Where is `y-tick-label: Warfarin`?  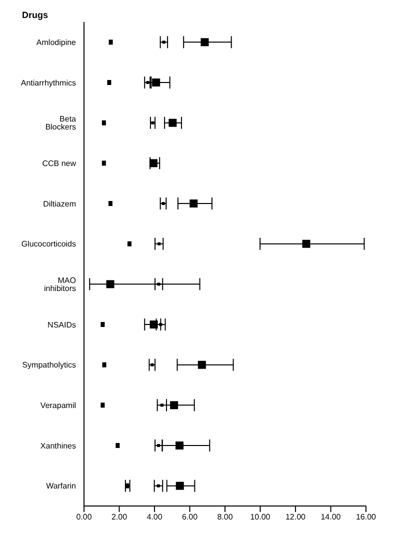 y-tick-label: Warfarin is located at coordinates (61, 486).